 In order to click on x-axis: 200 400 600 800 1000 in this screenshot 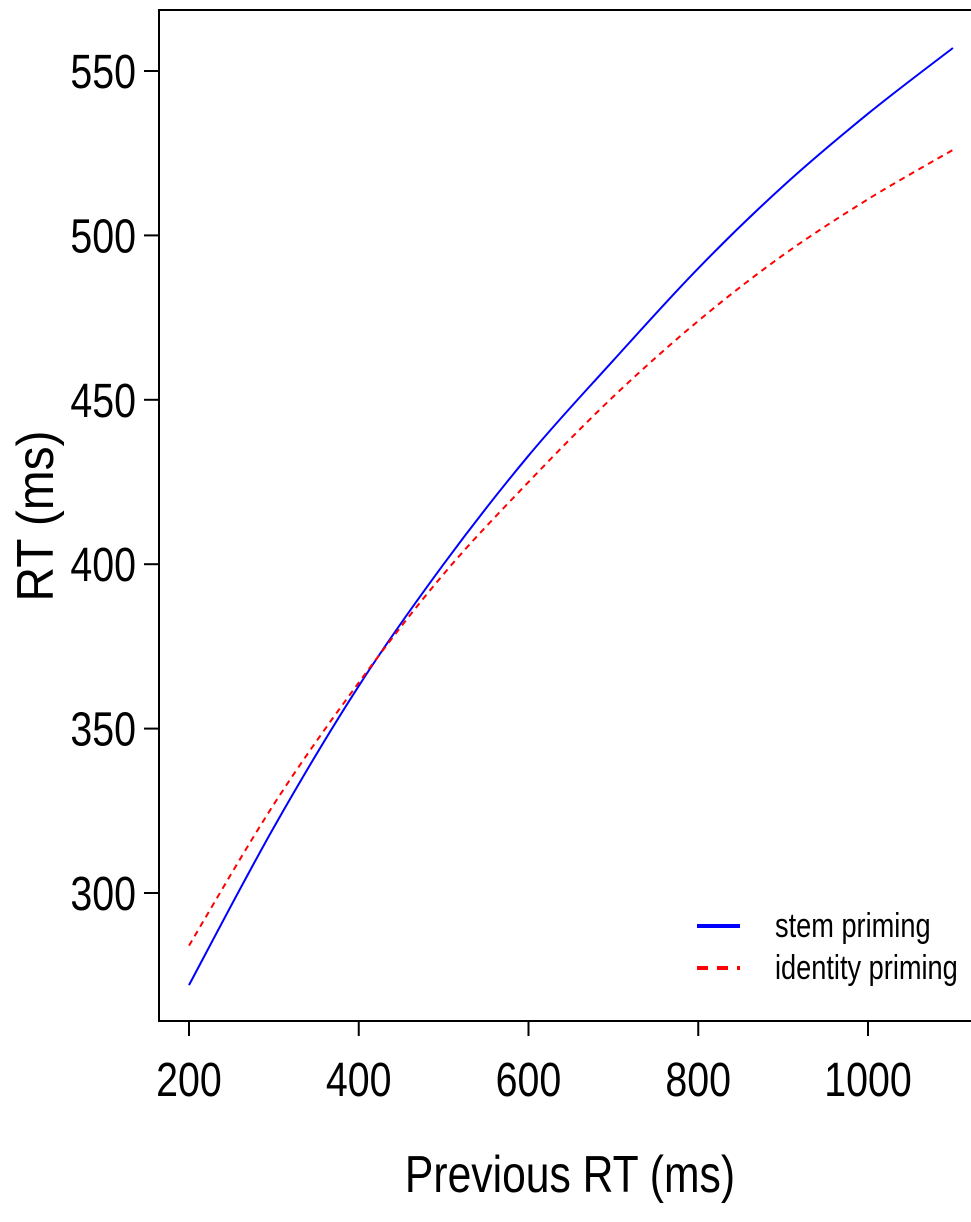, I will do `click(534, 1063)`.